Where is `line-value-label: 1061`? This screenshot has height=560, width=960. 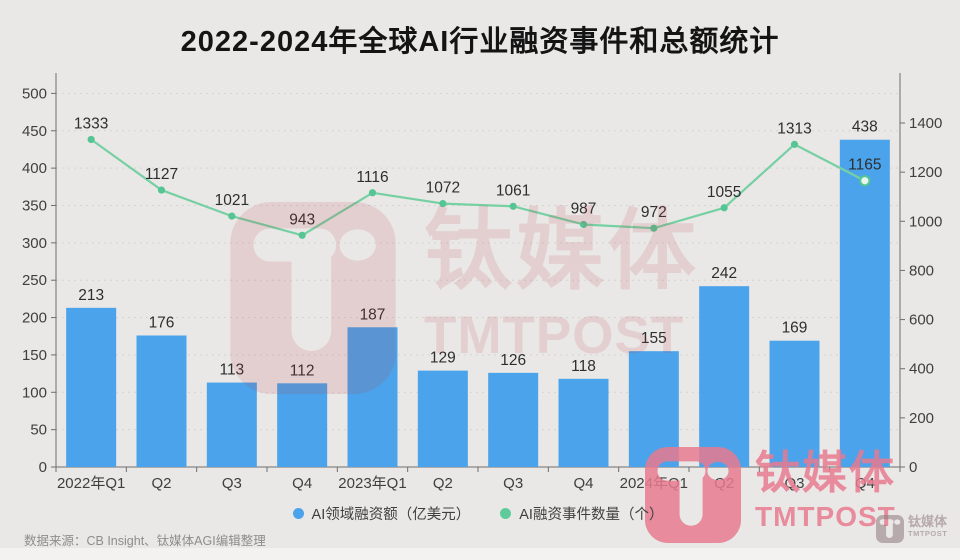 line-value-label: 1061 is located at coordinates (513, 190).